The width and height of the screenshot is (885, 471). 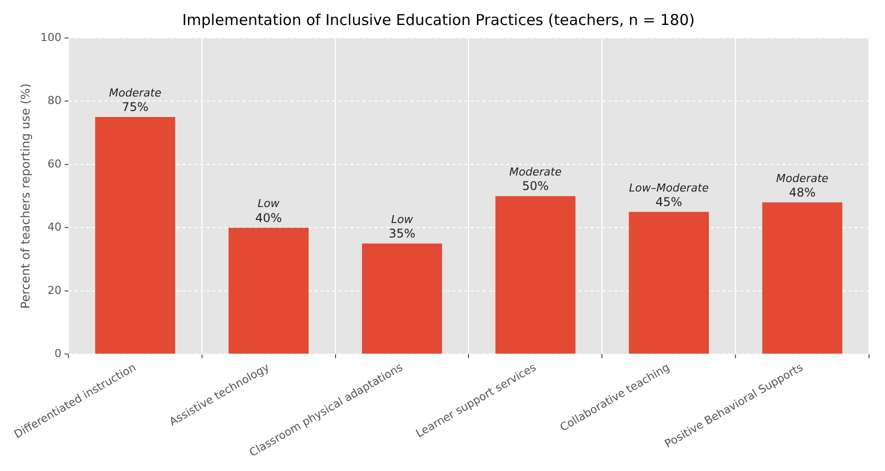 What do you see at coordinates (135, 107) in the screenshot?
I see `data-label: 75%` at bounding box center [135, 107].